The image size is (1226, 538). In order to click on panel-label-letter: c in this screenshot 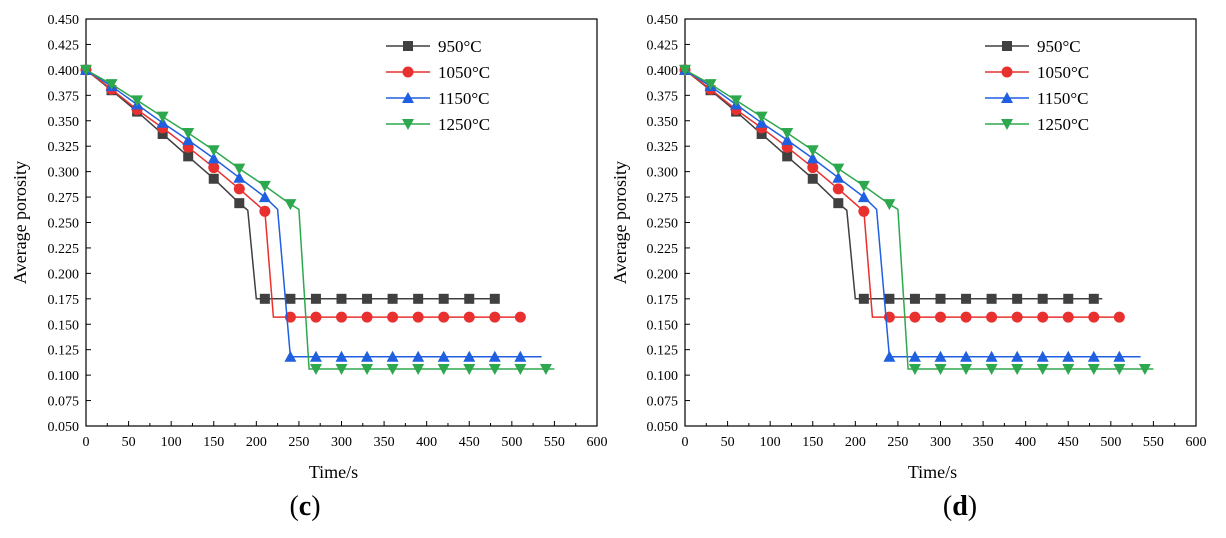, I will do `click(305, 506)`.